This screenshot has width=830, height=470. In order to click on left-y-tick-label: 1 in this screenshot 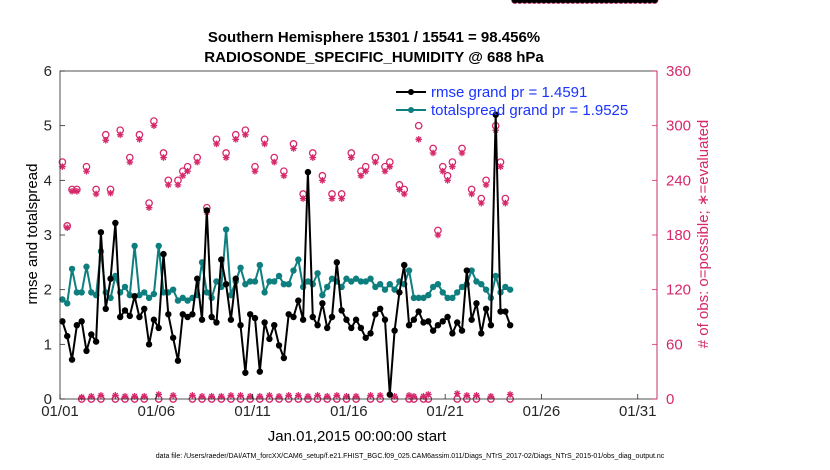, I will do `click(48, 344)`.